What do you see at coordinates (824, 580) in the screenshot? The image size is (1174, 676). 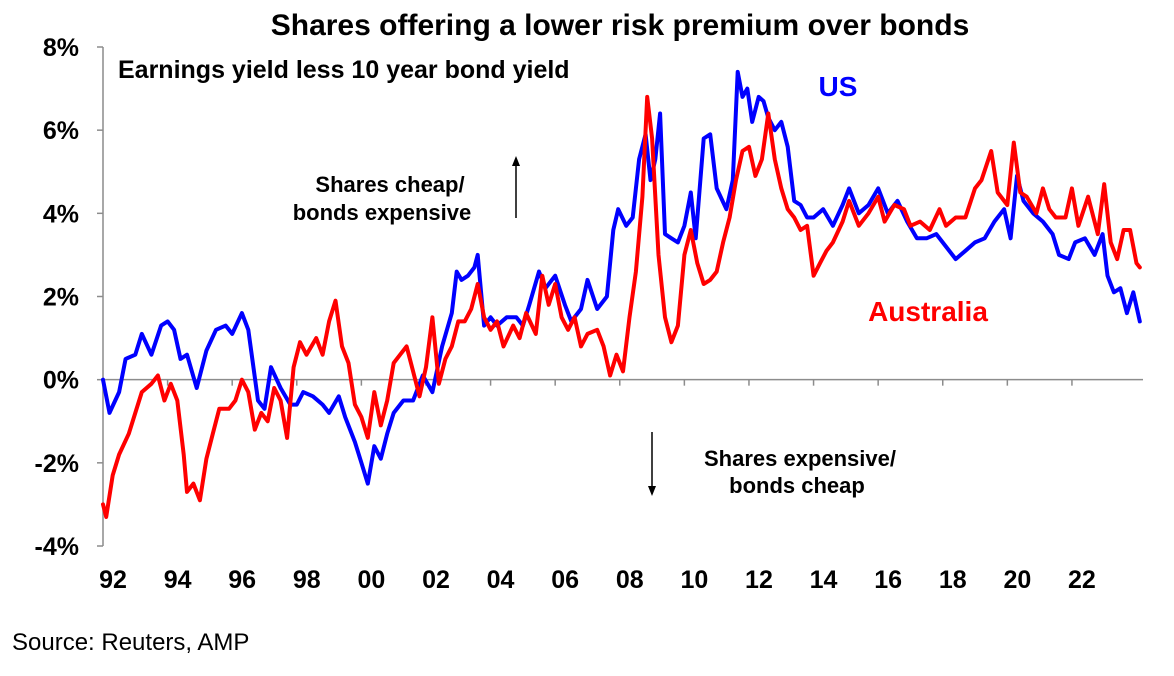 I see `x-tick-label: 14` at bounding box center [824, 580].